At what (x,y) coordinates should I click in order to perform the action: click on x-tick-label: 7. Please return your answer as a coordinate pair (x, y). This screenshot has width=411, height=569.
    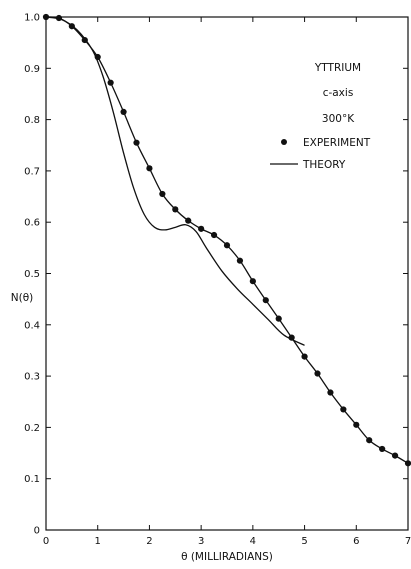
    Looking at the image, I should click on (408, 541).